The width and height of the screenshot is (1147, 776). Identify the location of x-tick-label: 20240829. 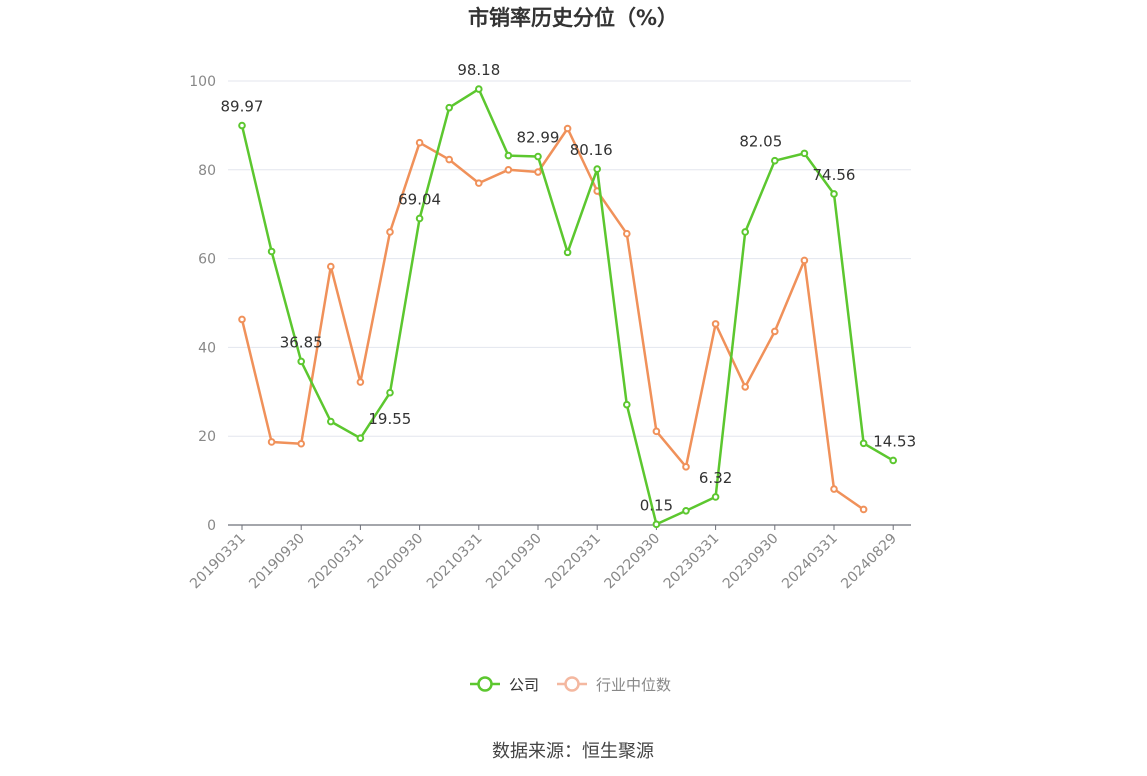
(869, 562).